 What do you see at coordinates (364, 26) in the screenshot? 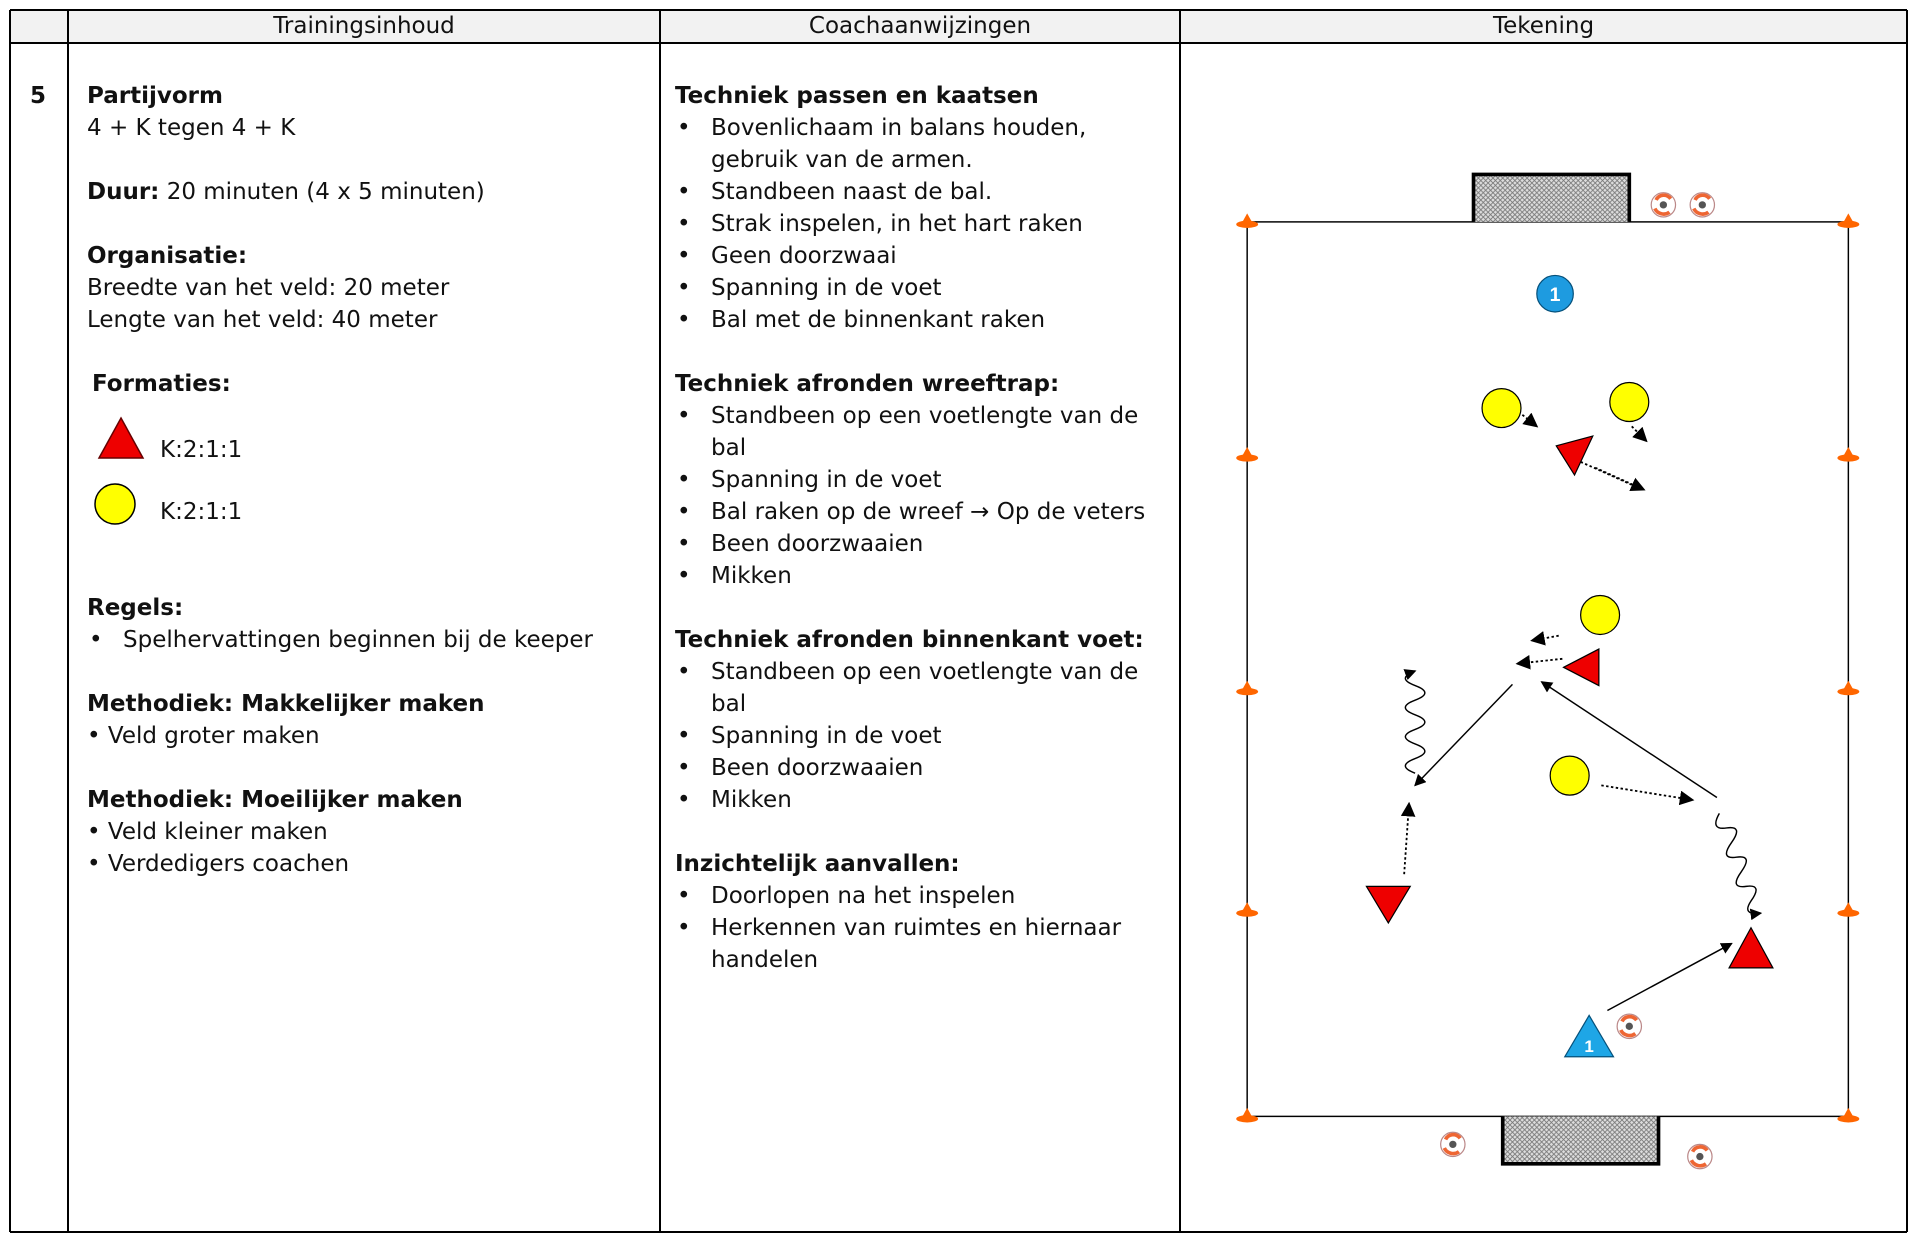
I see `header: Trainingsinhoud` at bounding box center [364, 26].